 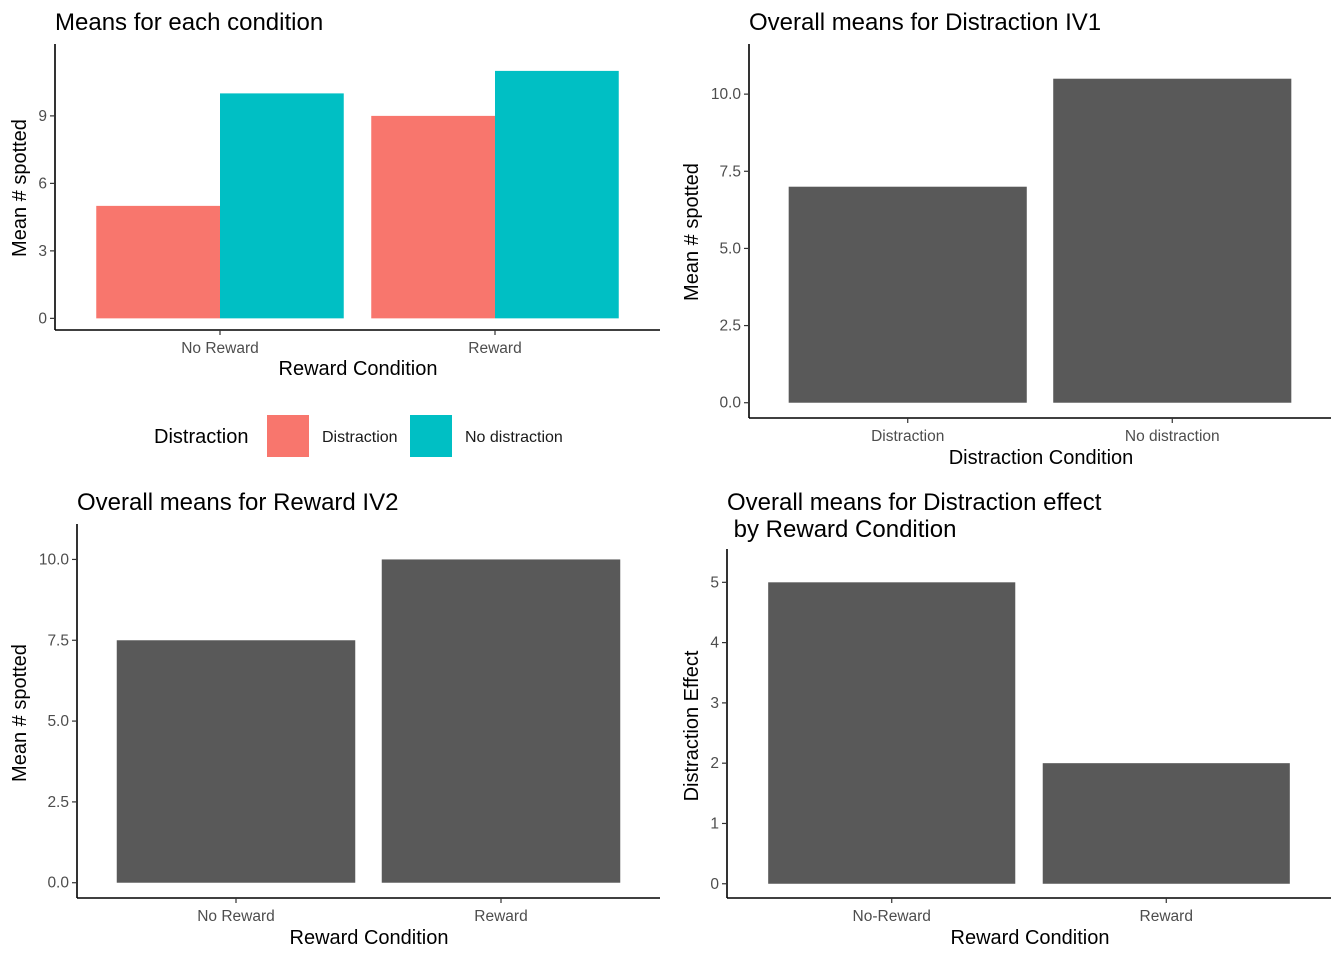 What do you see at coordinates (1172, 436) in the screenshot?
I see `x-tick-label: No distraction` at bounding box center [1172, 436].